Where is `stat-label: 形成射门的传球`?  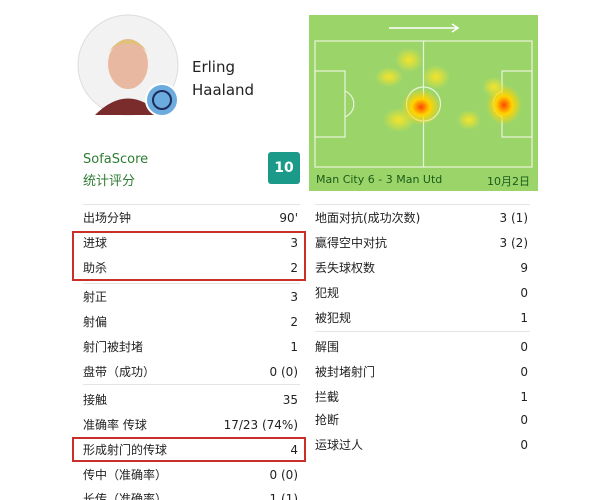
stat-label: 形成射门的传球 is located at coordinates (125, 450).